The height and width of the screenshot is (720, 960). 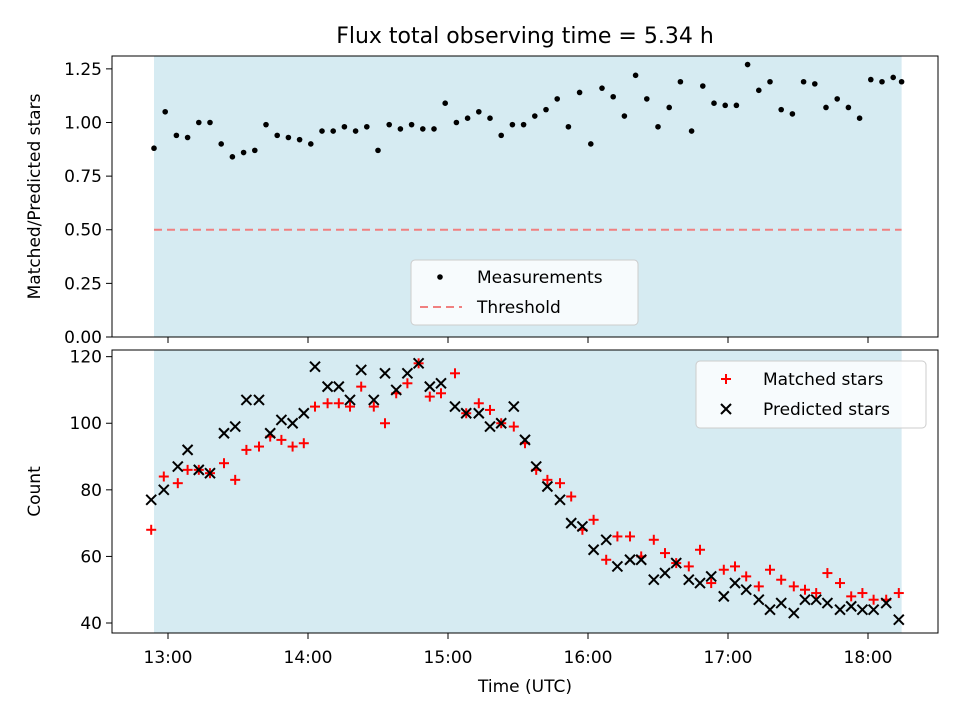 I want to click on legend-plus-glyph, so click(x=726, y=379).